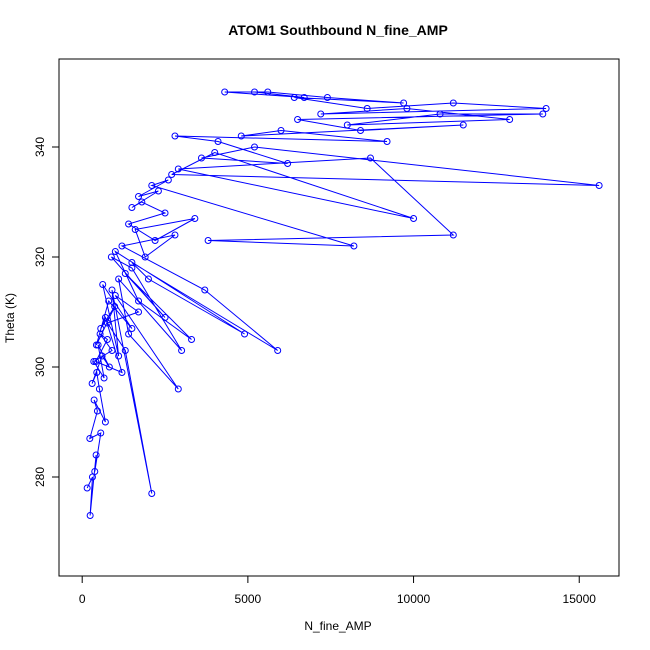 Image resolution: width=650 pixels, height=650 pixels. I want to click on x-axis-label: N_fine_AMP, so click(337, 626).